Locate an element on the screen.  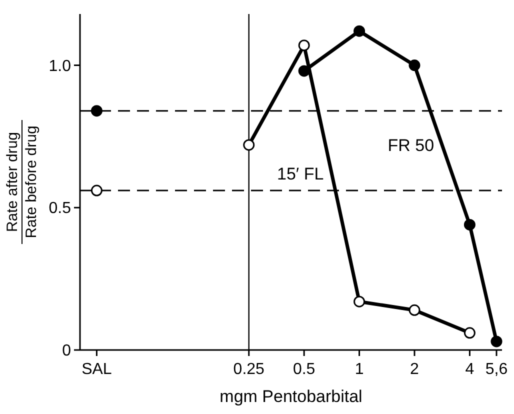
x-tick-label: 1 is located at coordinates (359, 369).